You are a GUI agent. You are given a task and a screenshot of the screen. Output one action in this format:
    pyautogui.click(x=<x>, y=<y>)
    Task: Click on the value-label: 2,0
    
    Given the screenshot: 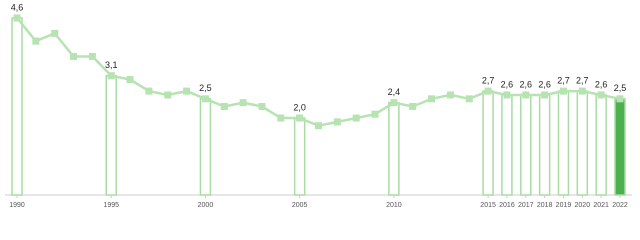 What is the action you would take?
    pyautogui.click(x=299, y=107)
    